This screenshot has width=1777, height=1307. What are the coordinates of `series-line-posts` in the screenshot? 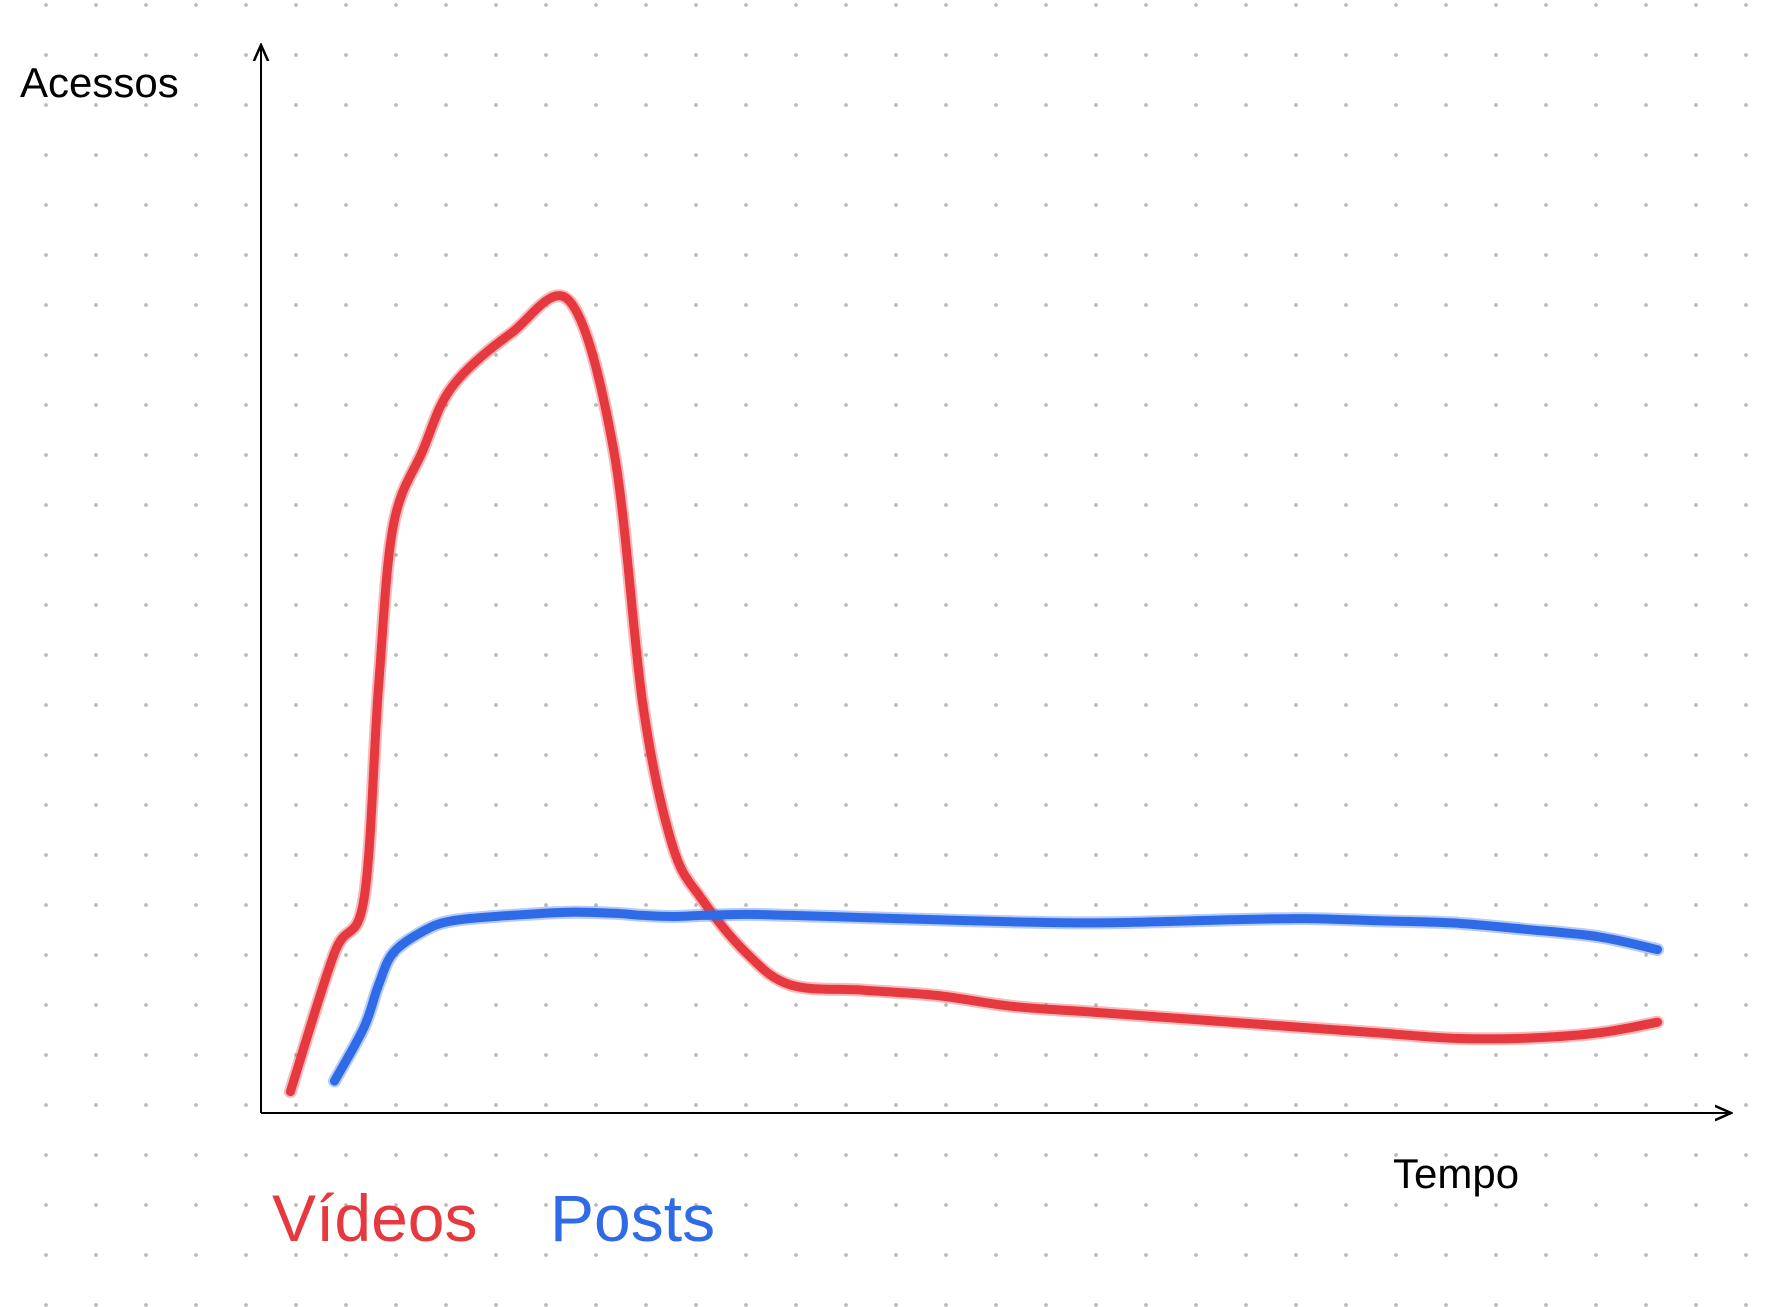 It's located at (996, 996).